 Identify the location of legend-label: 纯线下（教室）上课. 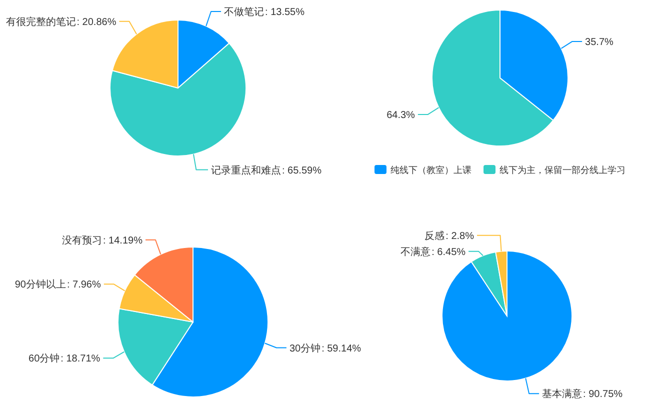
(431, 170).